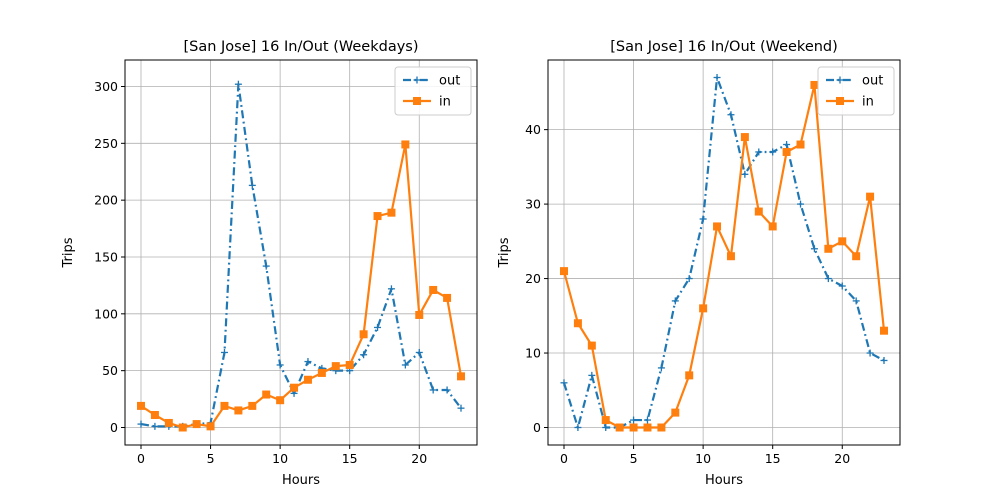 The height and width of the screenshot is (504, 1000). I want to click on x-tick-label: 5, so click(211, 458).